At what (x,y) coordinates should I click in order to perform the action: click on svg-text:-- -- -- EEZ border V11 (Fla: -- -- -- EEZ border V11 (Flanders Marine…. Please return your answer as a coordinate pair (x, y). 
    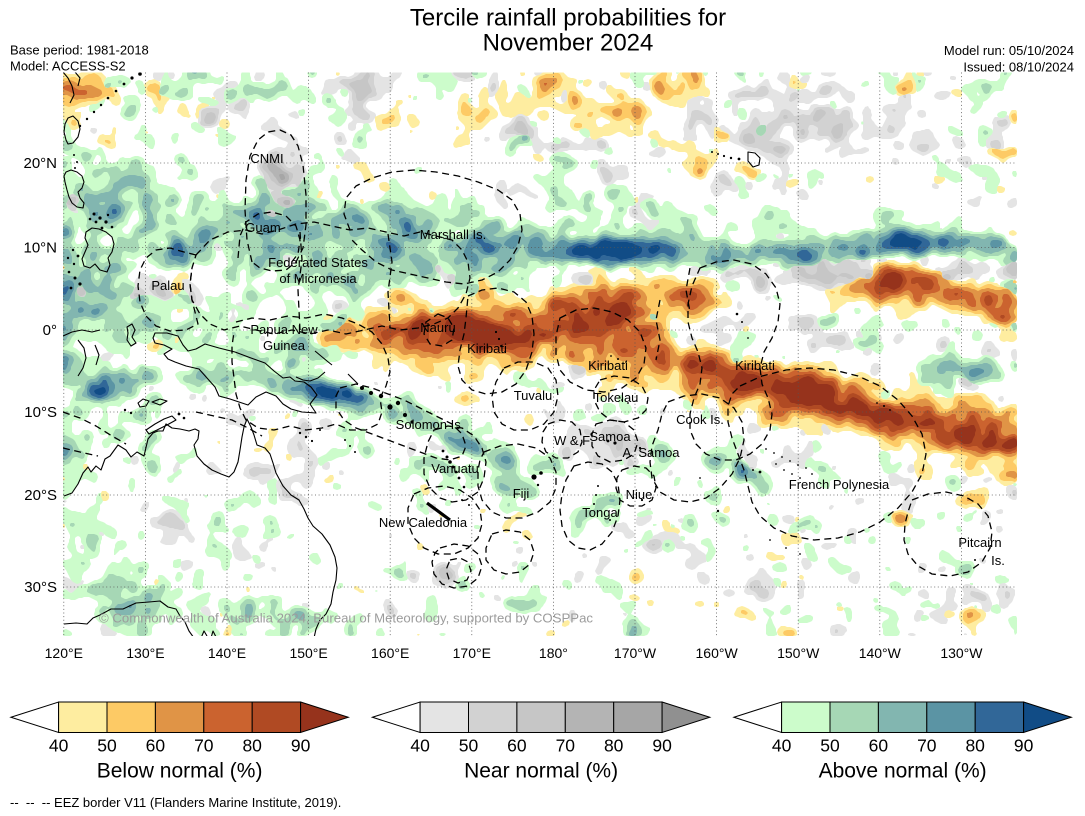
    Looking at the image, I should click on (175, 802).